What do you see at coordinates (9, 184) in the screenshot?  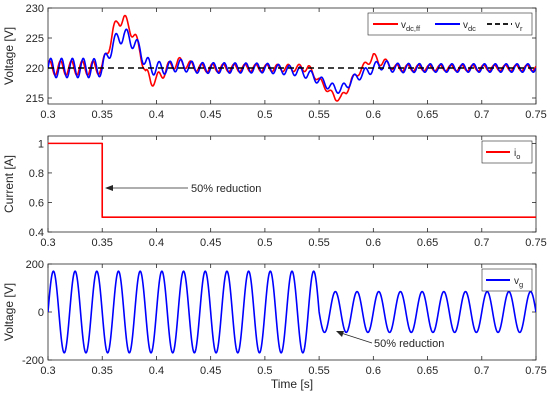 I see `y-axis-label: Current [A]` at bounding box center [9, 184].